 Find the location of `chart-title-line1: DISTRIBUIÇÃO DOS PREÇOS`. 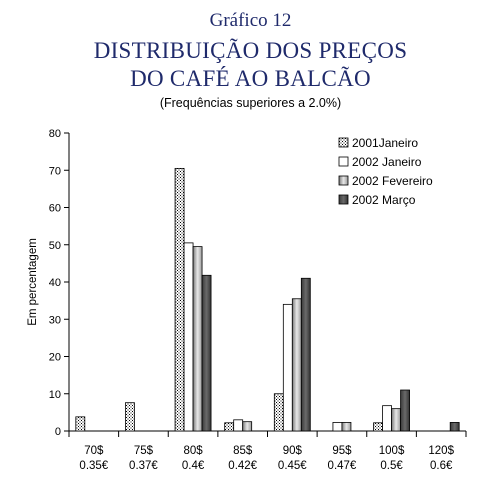

chart-title-line1: DISTRIBUIÇÃO DOS PREÇOS is located at coordinates (250, 50).